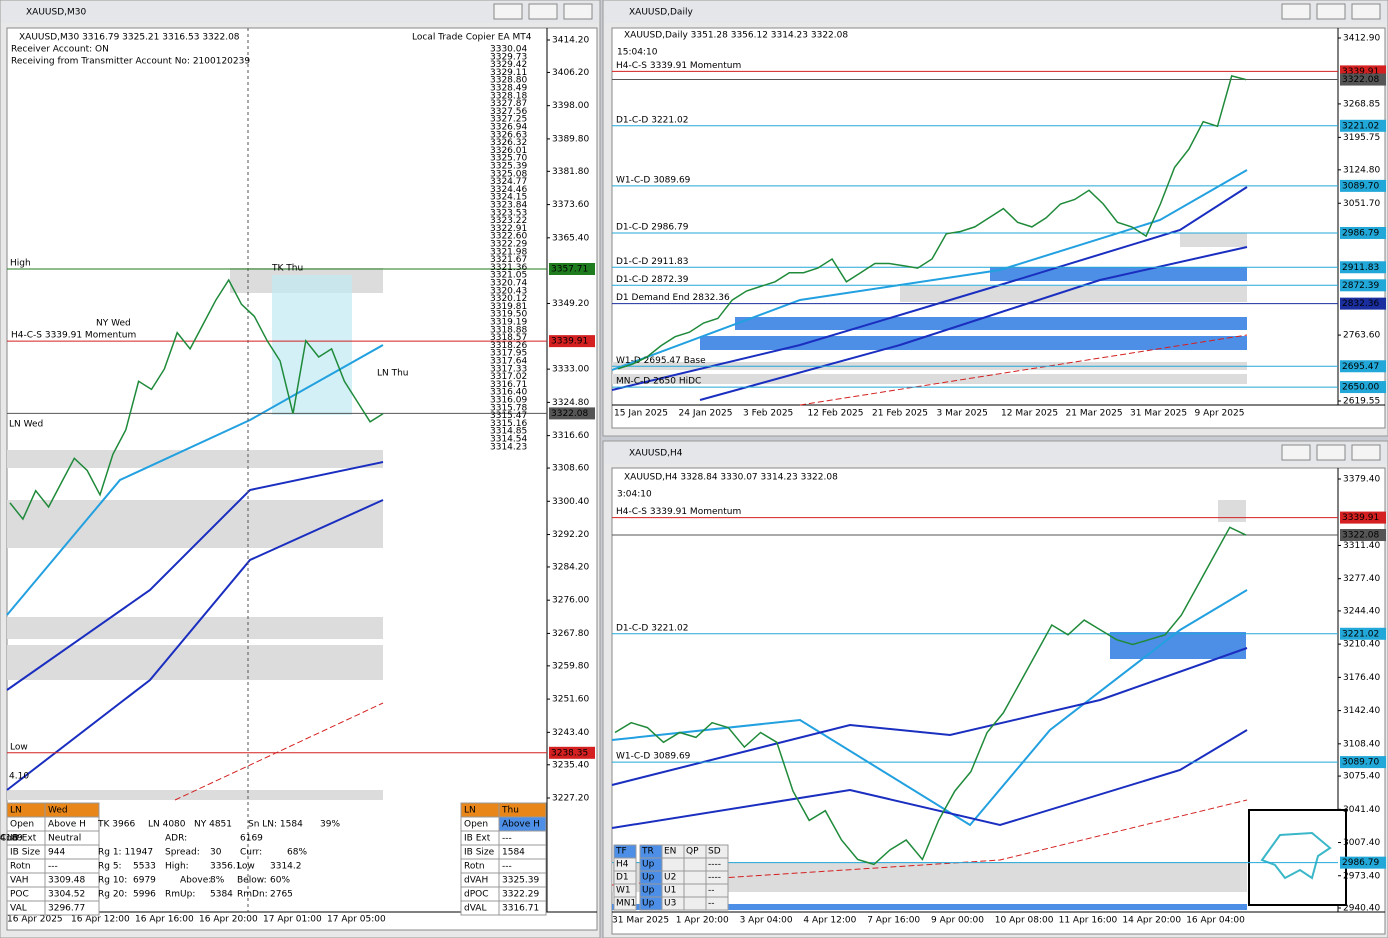 This screenshot has height=938, width=1388. Describe the element at coordinates (116, 825) in the screenshot. I see `stat: TK 3966` at that location.